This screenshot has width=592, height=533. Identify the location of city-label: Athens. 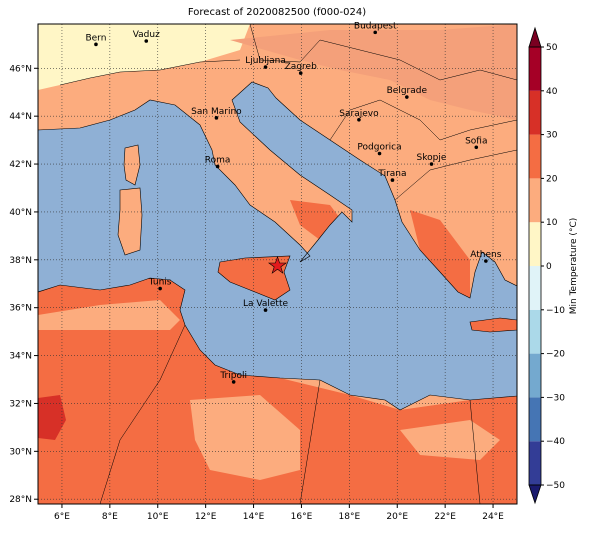
(485, 255).